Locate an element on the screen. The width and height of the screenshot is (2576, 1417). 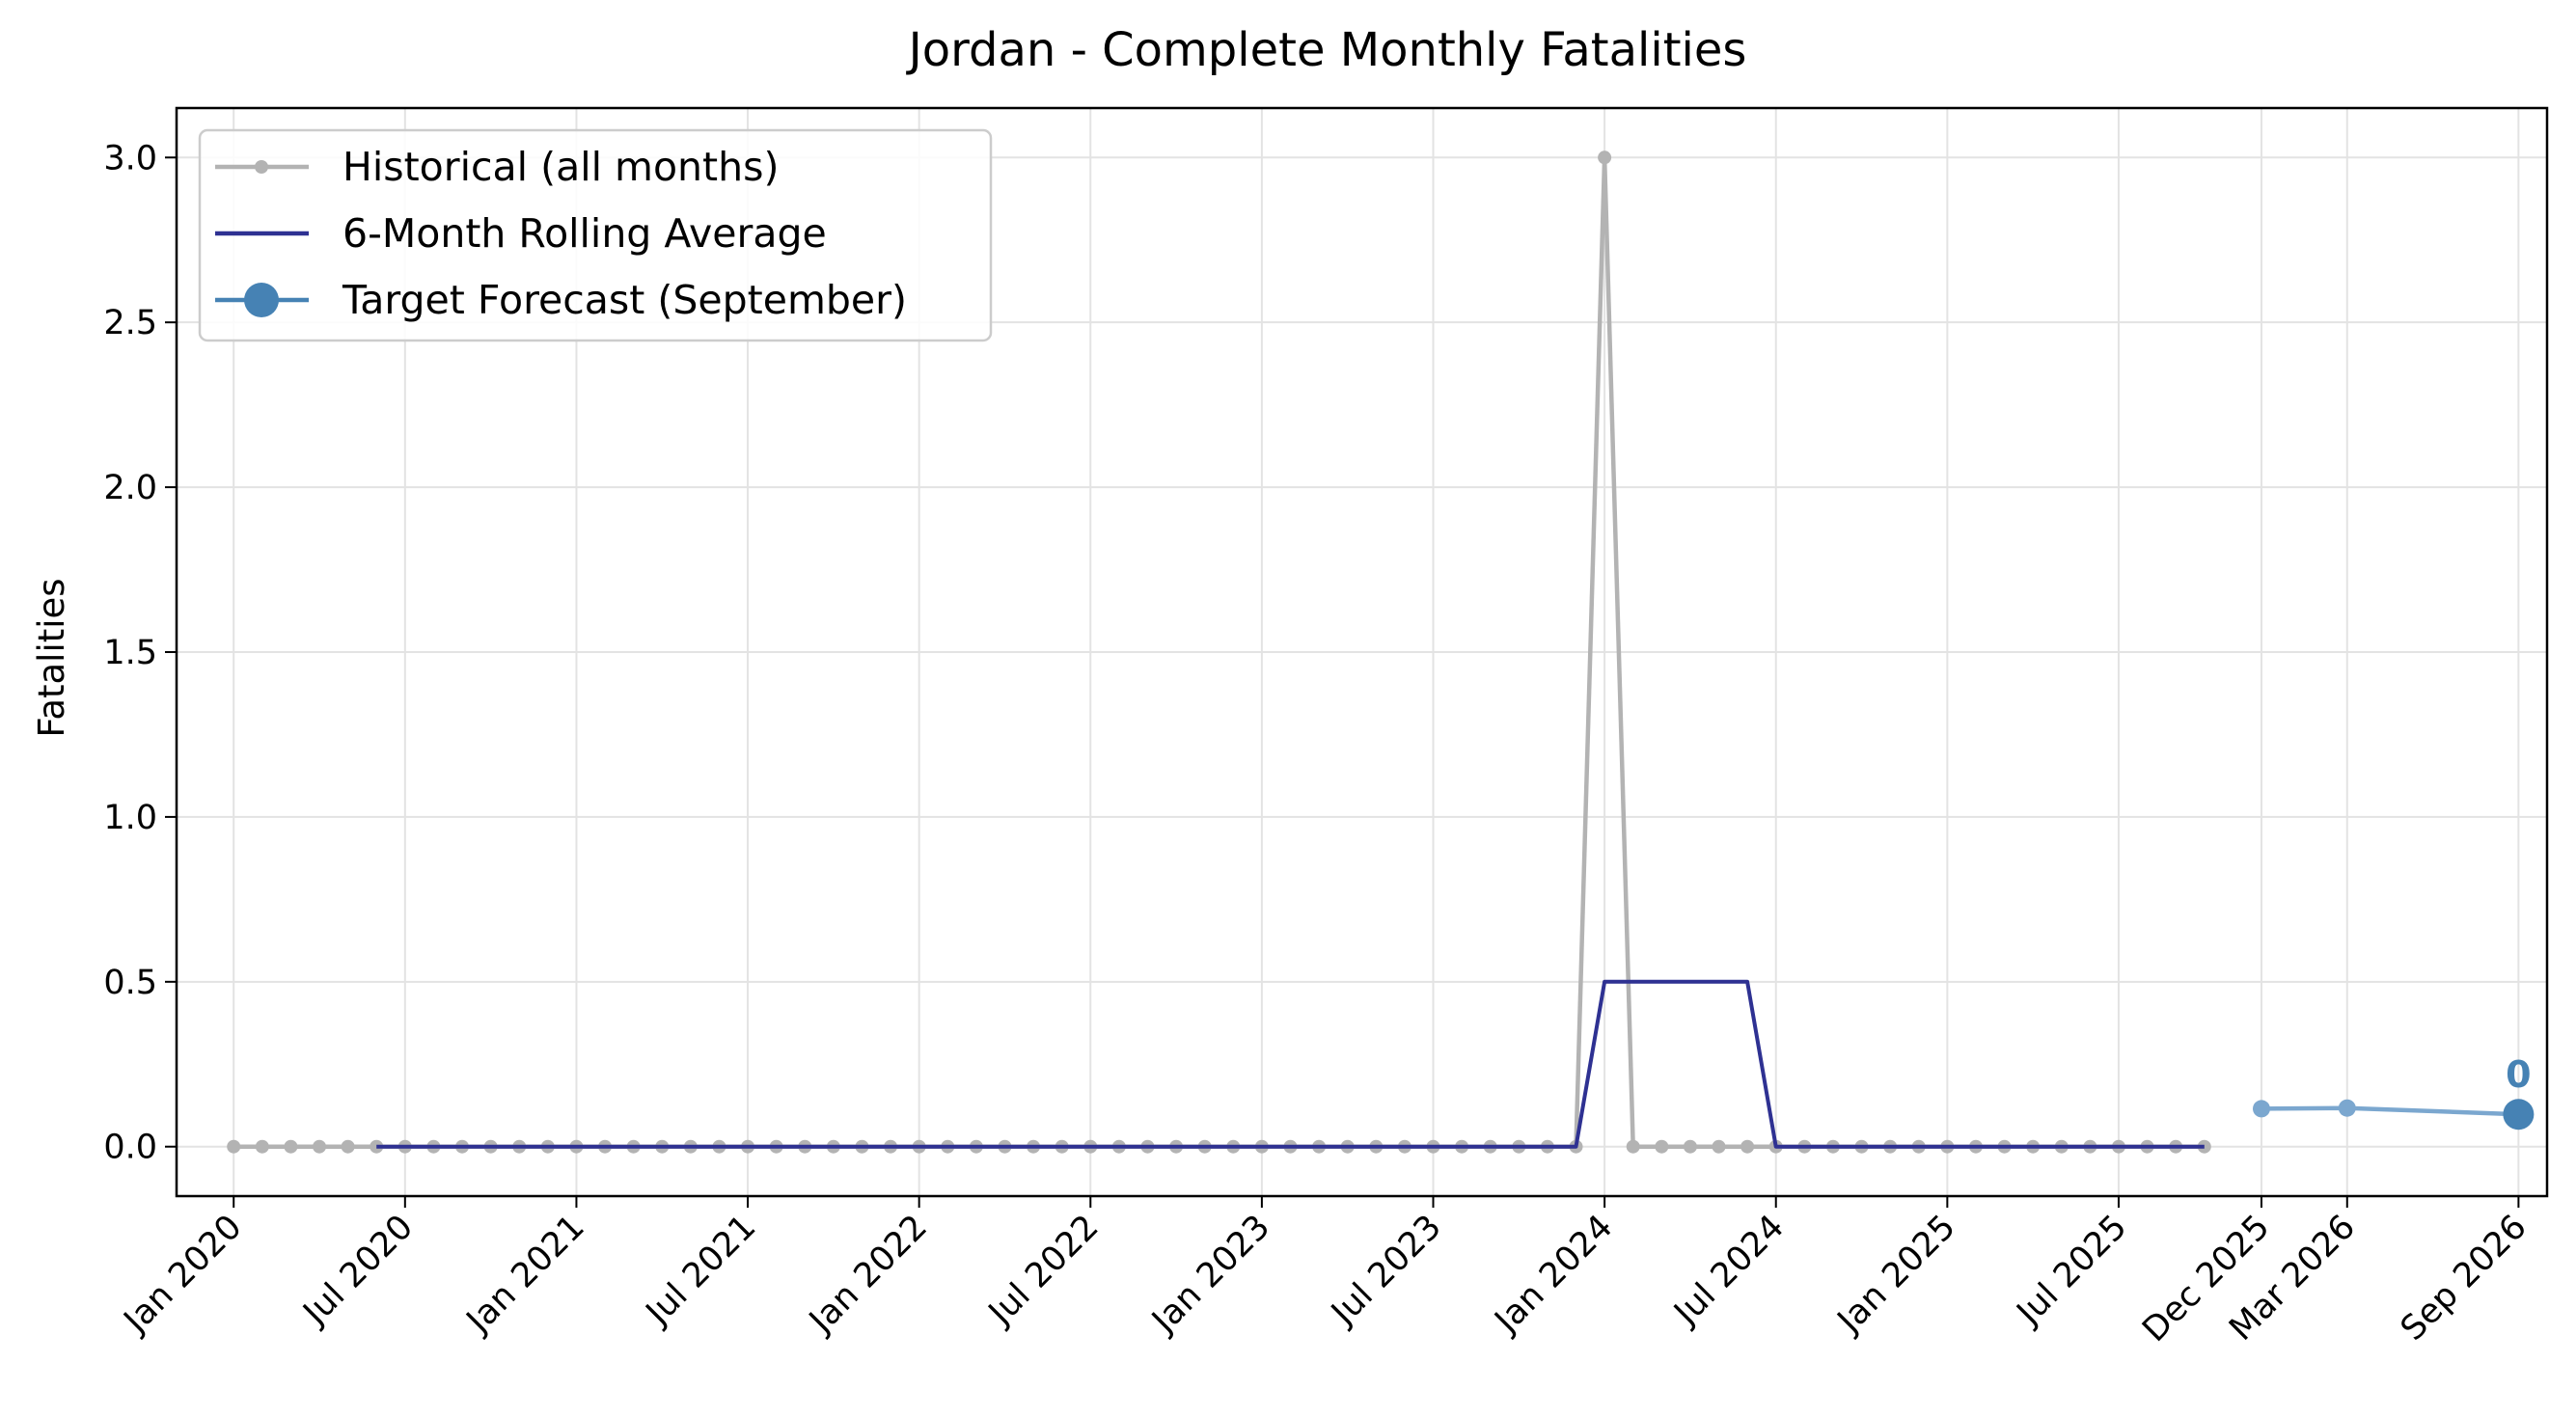
series-1-line is located at coordinates (1290, 1064).